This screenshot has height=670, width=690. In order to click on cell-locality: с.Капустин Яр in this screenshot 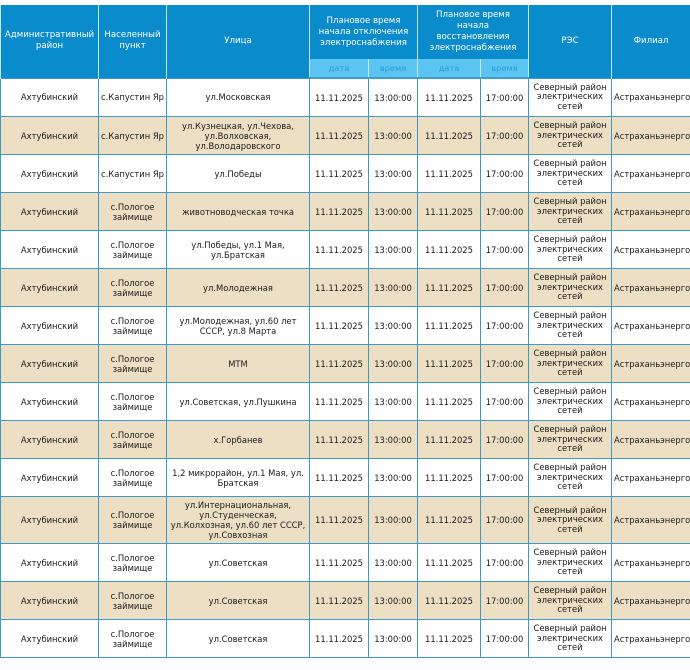, I will do `click(132, 173)`.